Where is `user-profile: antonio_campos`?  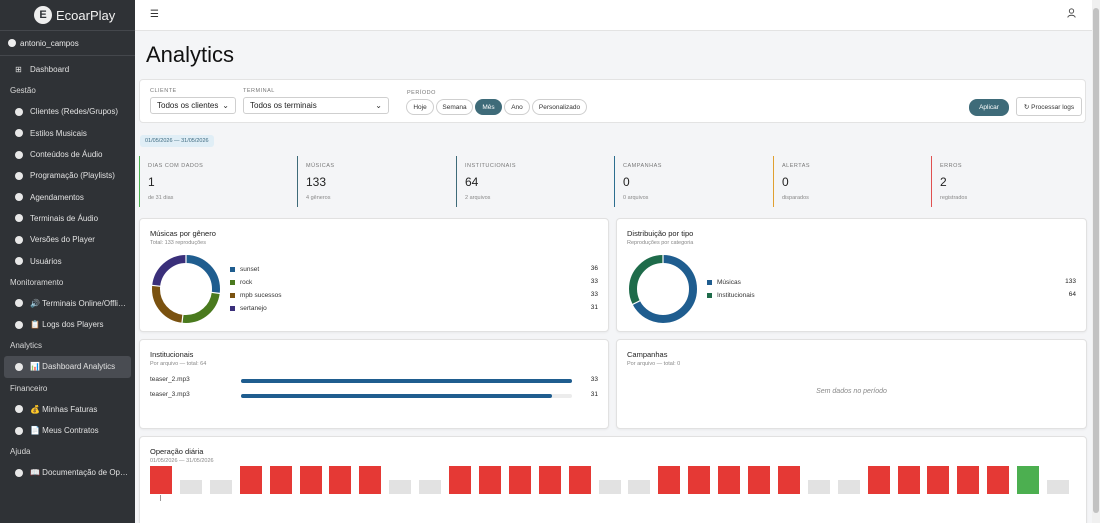 user-profile: antonio_campos is located at coordinates (67, 43).